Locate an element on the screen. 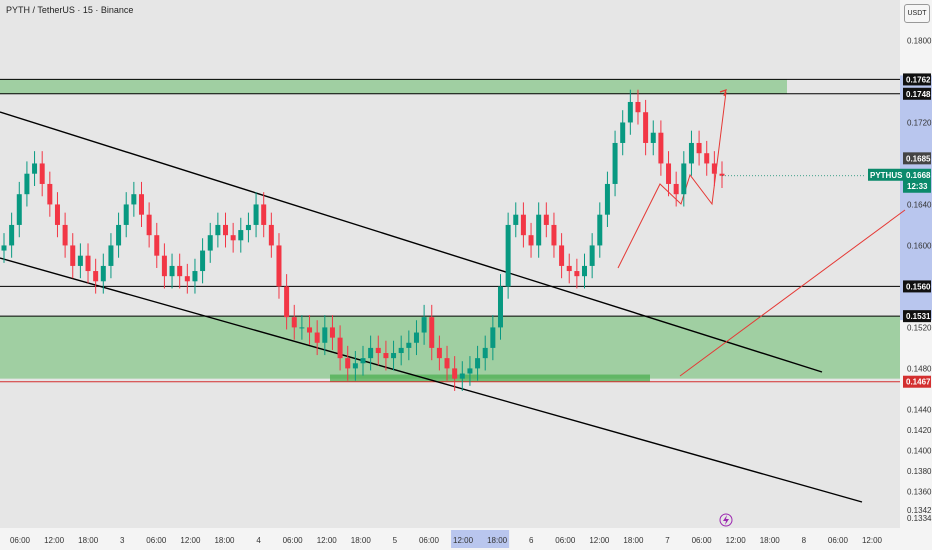 This screenshot has height=550, width=932. price-tick-label: 0.1360 is located at coordinates (919, 491).